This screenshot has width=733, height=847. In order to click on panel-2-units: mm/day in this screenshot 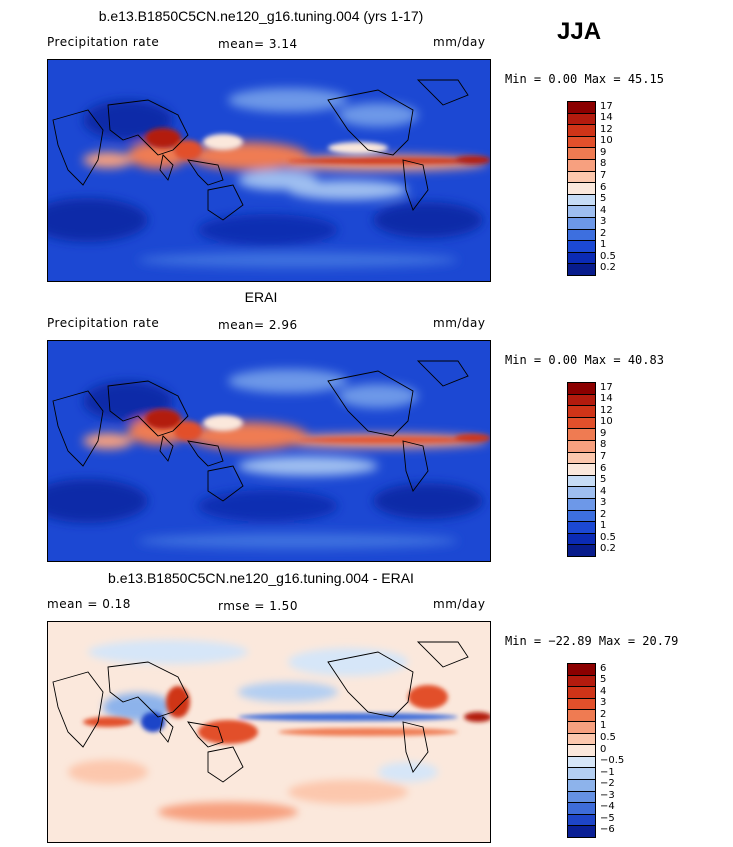, I will do `click(459, 323)`.